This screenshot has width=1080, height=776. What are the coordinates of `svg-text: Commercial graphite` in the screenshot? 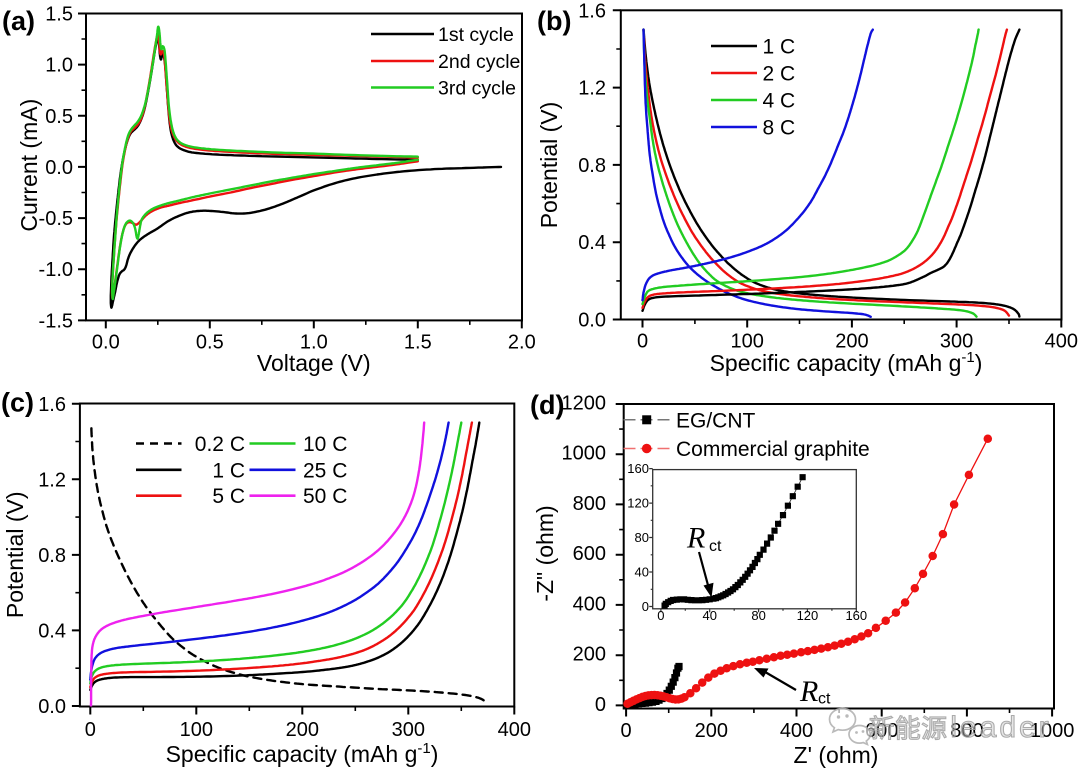 It's located at (773, 449).